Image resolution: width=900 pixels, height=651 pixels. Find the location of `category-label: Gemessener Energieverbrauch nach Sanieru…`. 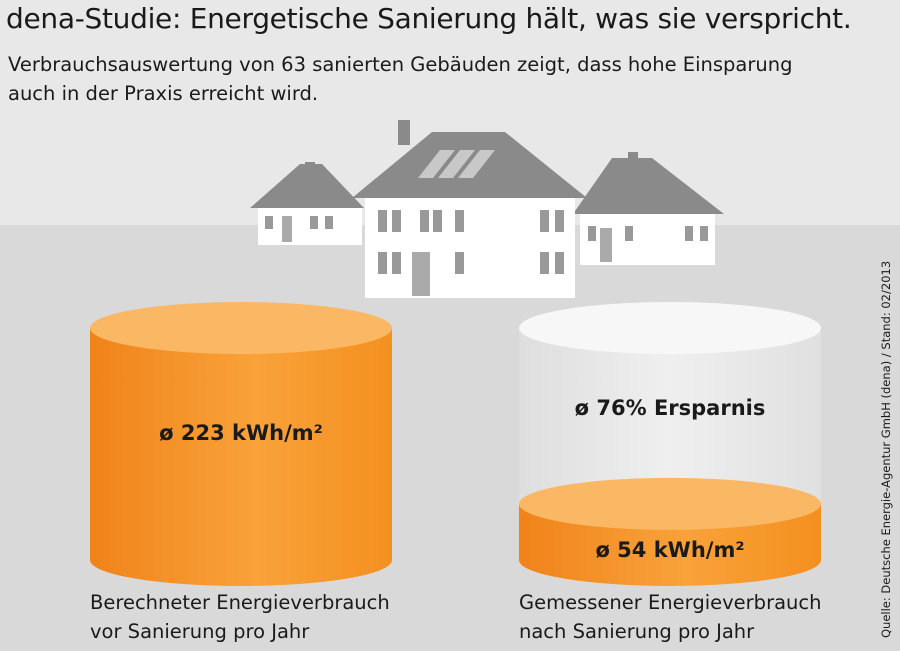

category-label: Gemessener Energieverbrauch nach Sanieru… is located at coordinates (670, 617).